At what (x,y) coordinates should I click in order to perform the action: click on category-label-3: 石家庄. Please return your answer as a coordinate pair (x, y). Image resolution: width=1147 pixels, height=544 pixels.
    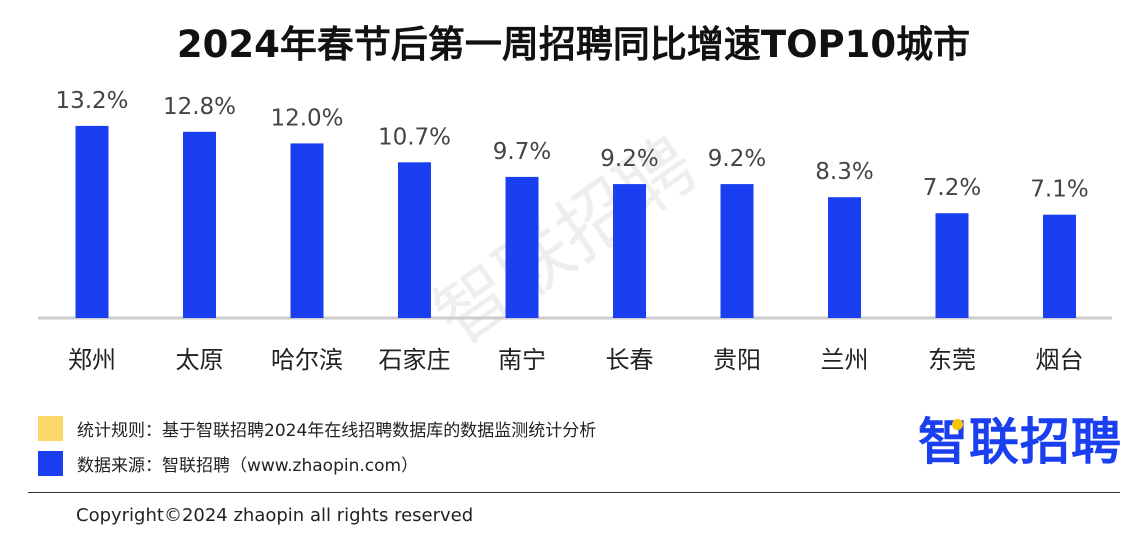
    Looking at the image, I should click on (415, 360).